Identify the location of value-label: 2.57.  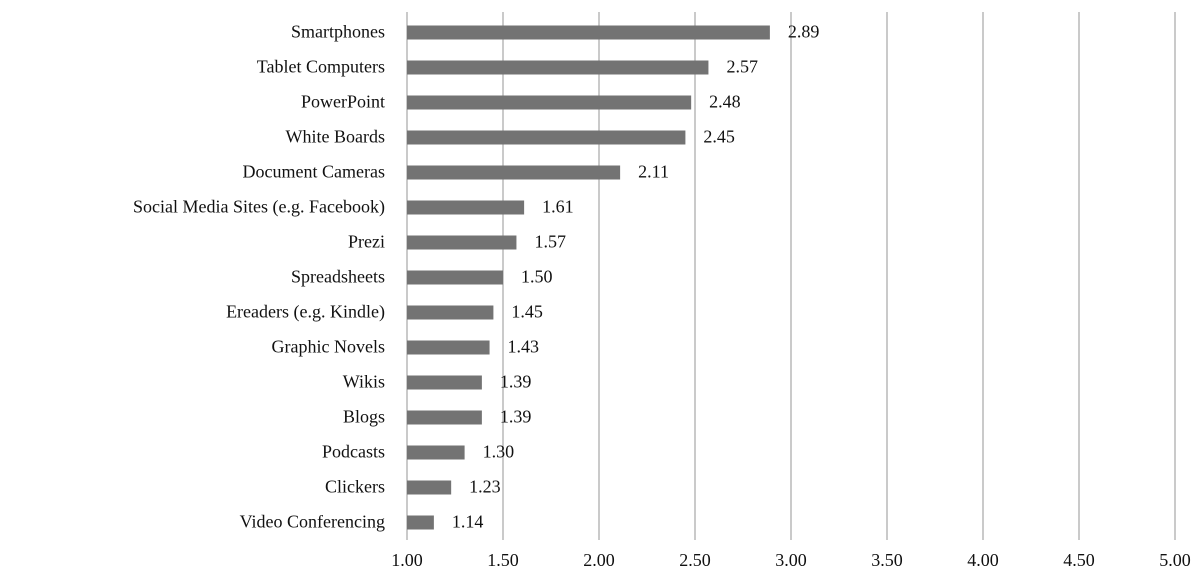
(742, 67).